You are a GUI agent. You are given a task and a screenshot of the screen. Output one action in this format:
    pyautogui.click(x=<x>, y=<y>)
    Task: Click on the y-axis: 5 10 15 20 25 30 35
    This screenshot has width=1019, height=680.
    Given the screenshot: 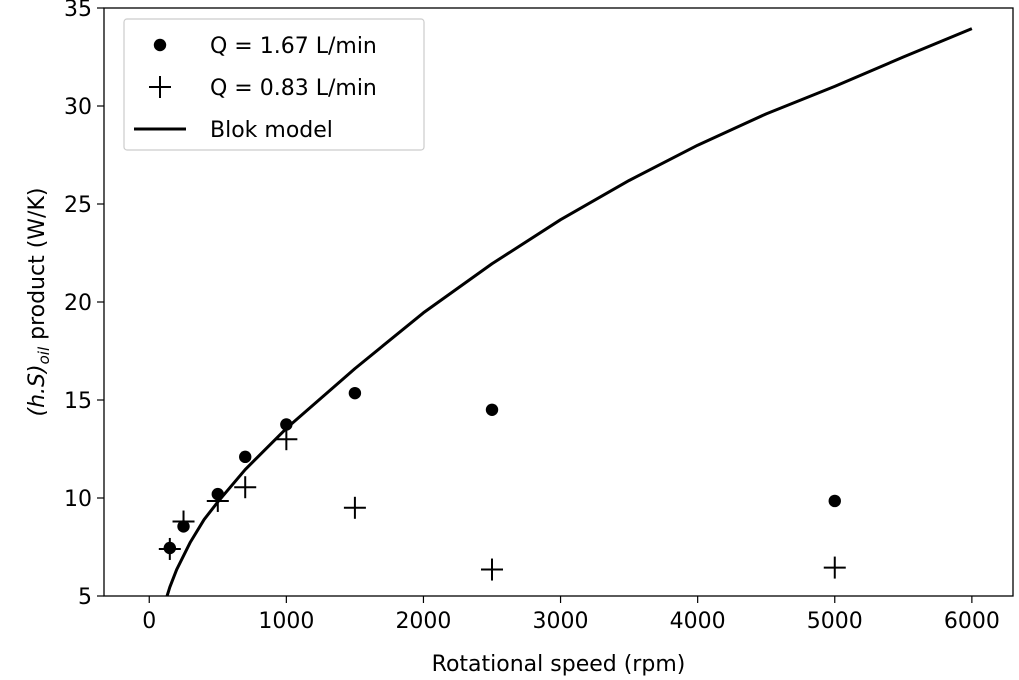 What is the action you would take?
    pyautogui.click(x=84, y=305)
    